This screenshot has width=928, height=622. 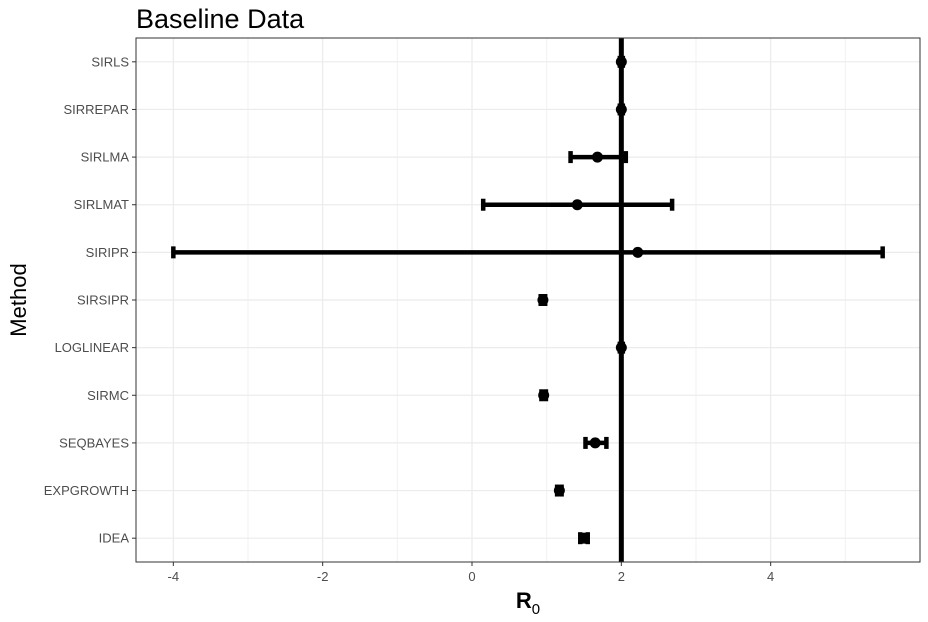 What do you see at coordinates (621, 576) in the screenshot?
I see `x-tick-label: 2` at bounding box center [621, 576].